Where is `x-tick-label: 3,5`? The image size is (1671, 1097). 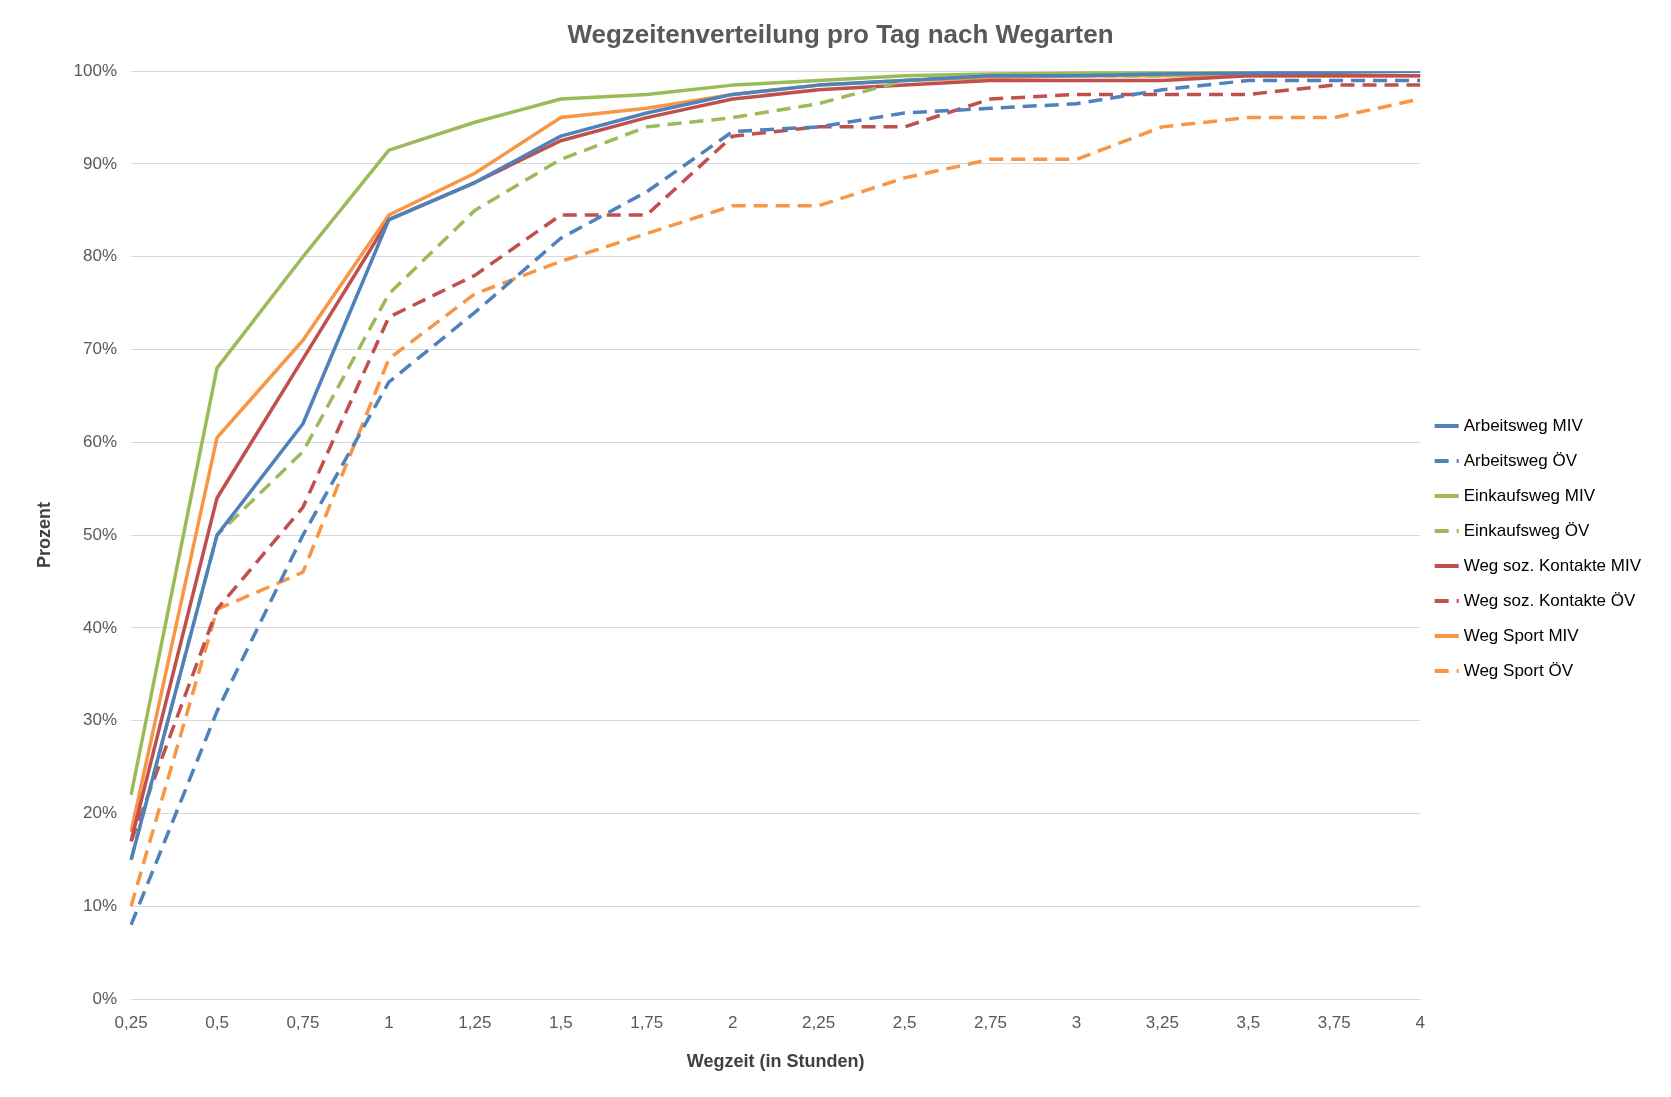 x-tick-label: 3,5 is located at coordinates (1248, 1022).